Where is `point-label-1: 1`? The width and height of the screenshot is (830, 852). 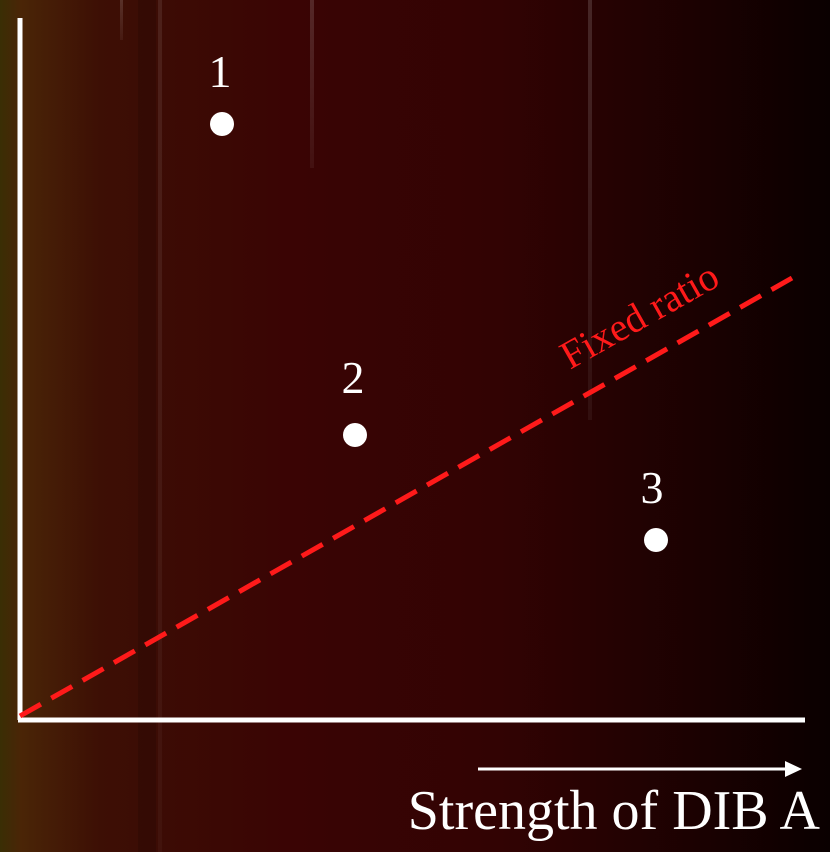
point-label-1: 1 is located at coordinates (220, 71).